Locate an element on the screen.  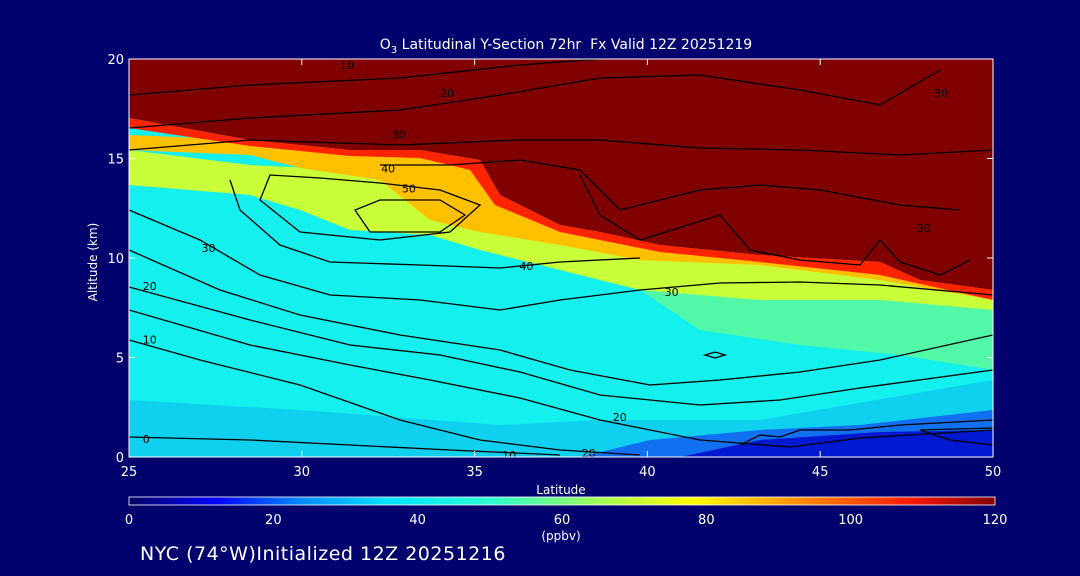
colorbar-ticks: 0 20 40 60 80 100 120 is located at coordinates (566, 520).